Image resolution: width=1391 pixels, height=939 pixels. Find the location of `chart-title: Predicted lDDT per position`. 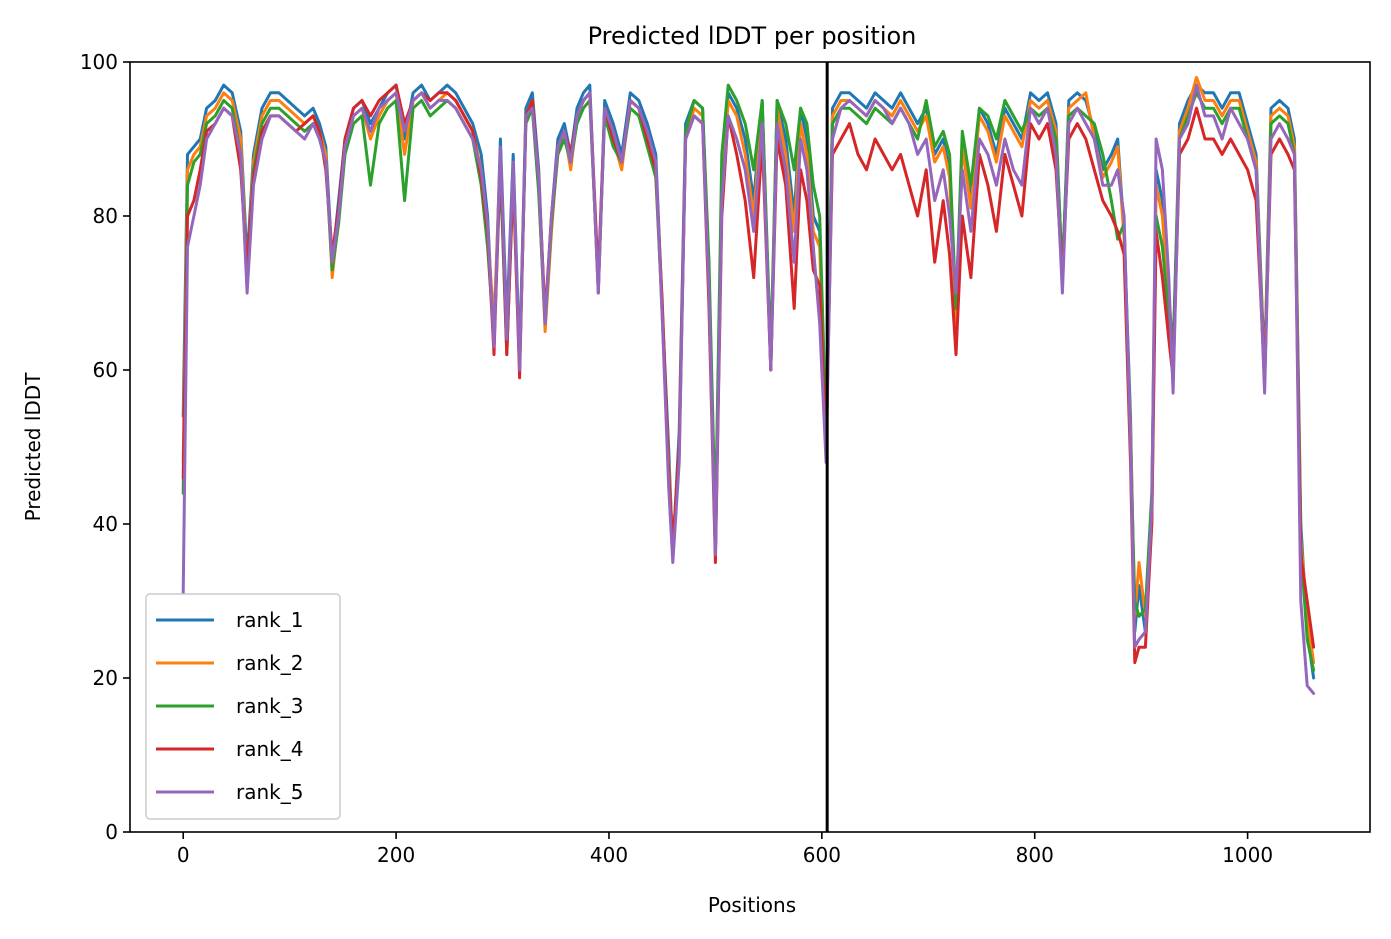

chart-title: Predicted lDDT per position is located at coordinates (752, 36).